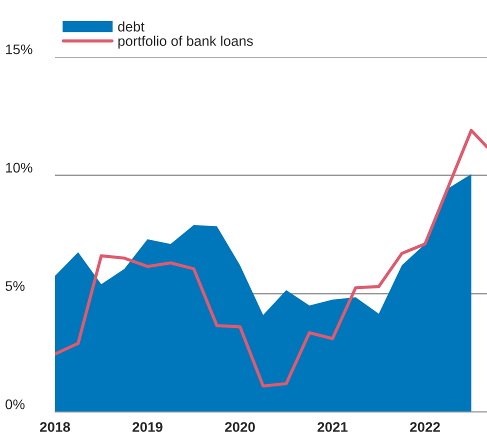 Image resolution: width=487 pixels, height=435 pixels. What do you see at coordinates (15, 404) in the screenshot?
I see `y-tick-label: 0%` at bounding box center [15, 404].